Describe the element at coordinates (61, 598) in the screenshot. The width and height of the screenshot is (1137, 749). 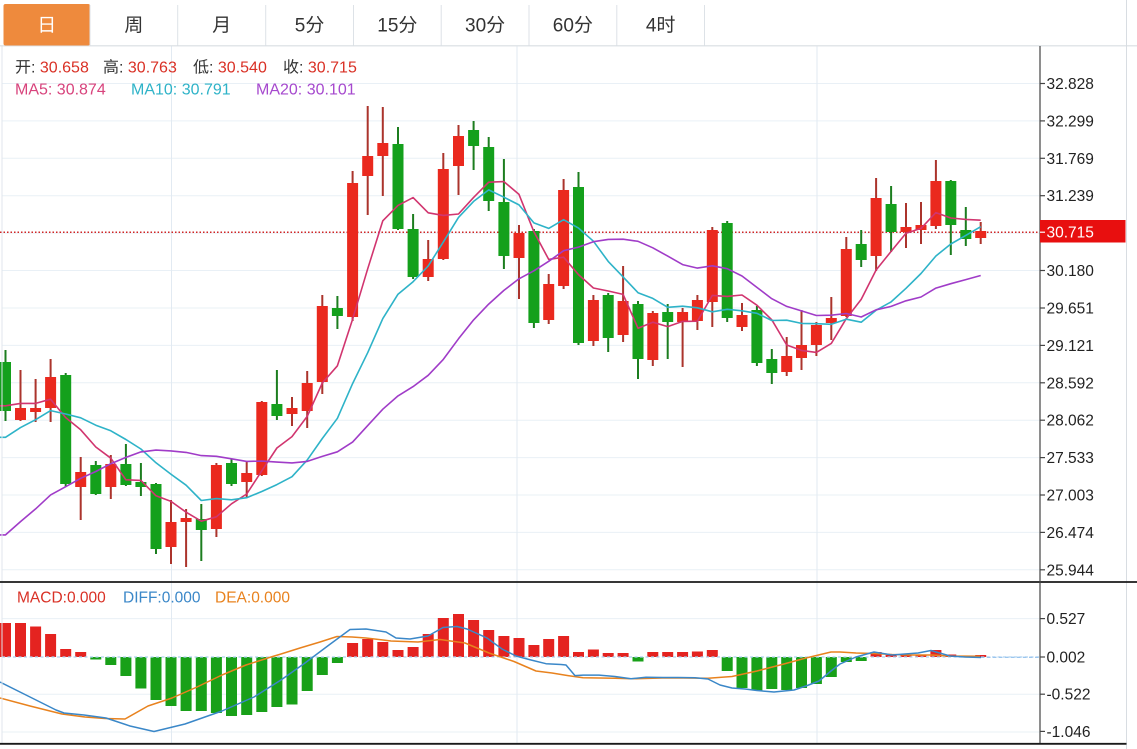
I see `svg-text: MACD:0.000` at that location.